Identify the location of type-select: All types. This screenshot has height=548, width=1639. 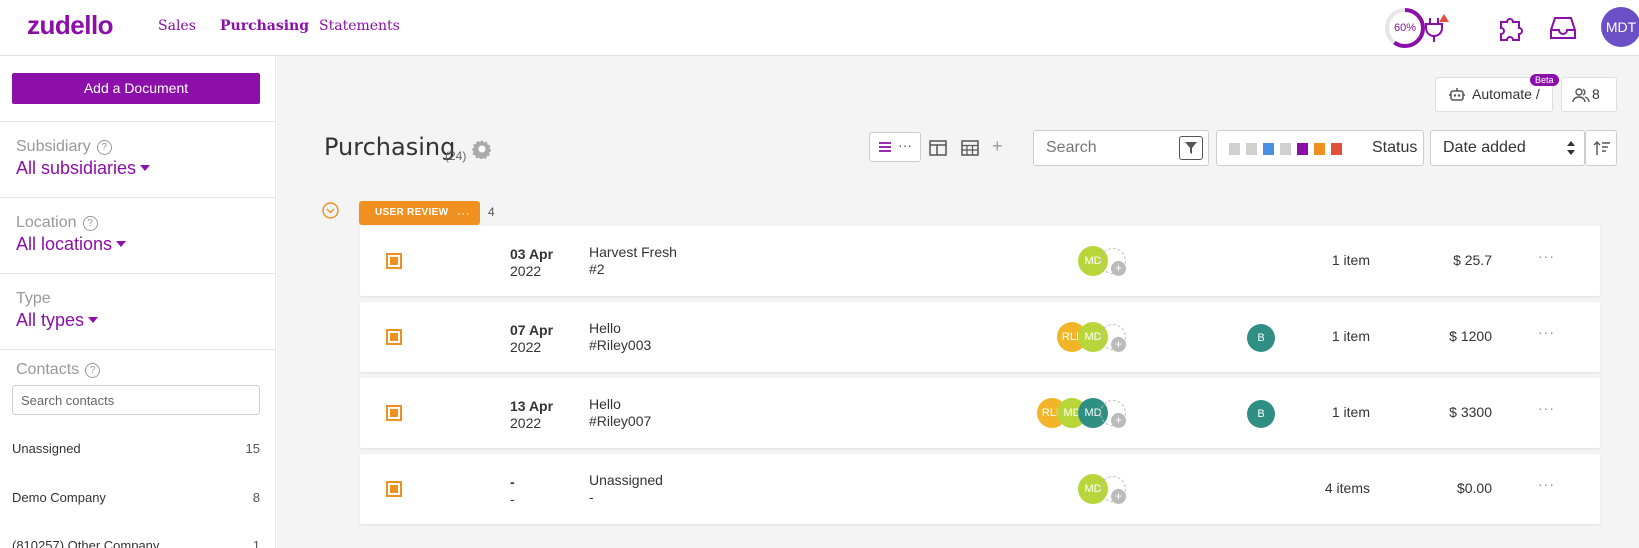
(57, 320).